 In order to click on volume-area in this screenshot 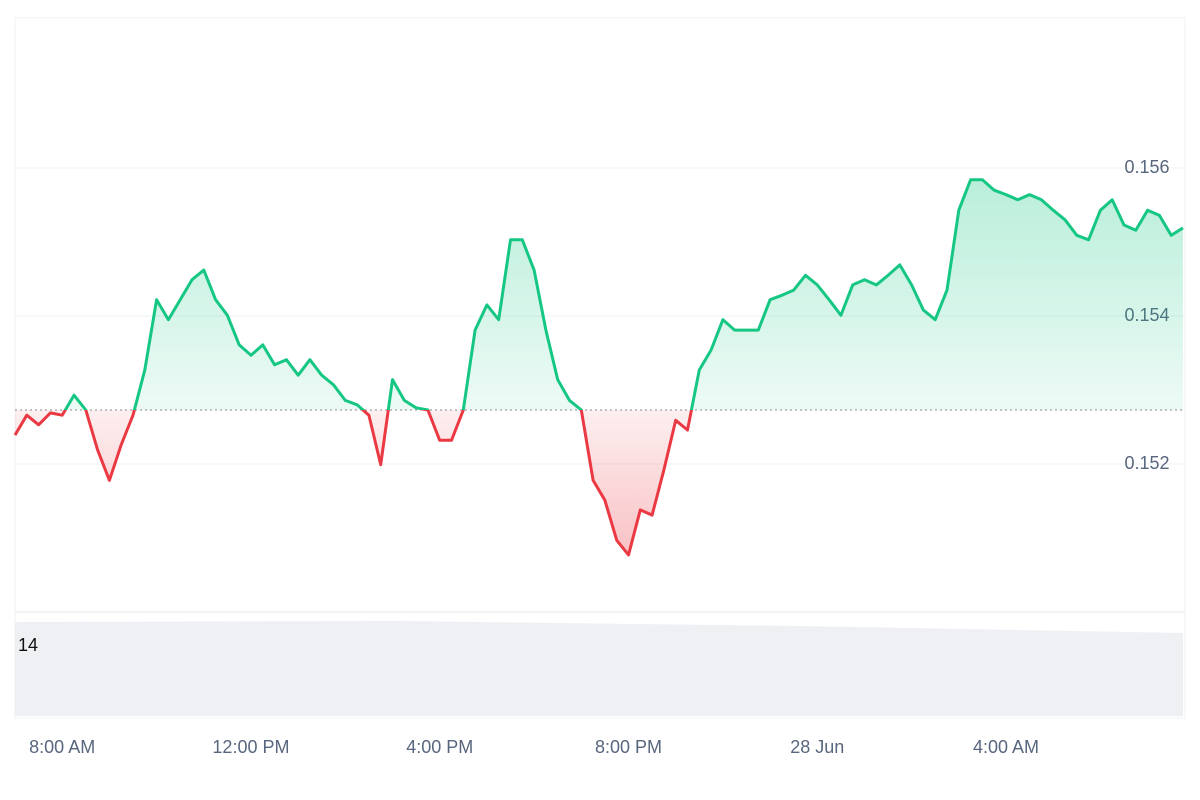, I will do `click(599, 668)`.